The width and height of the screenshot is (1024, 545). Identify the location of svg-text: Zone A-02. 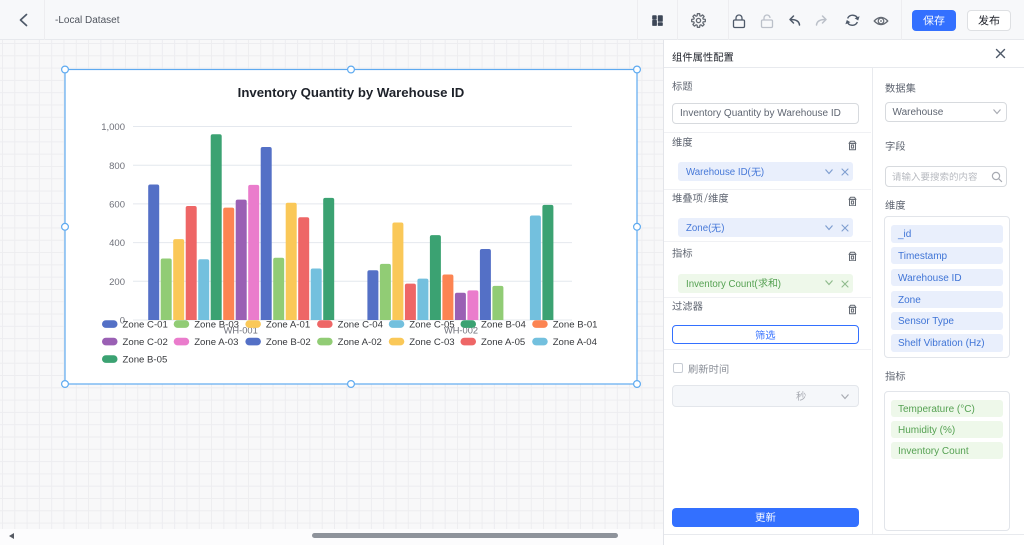
(360, 342).